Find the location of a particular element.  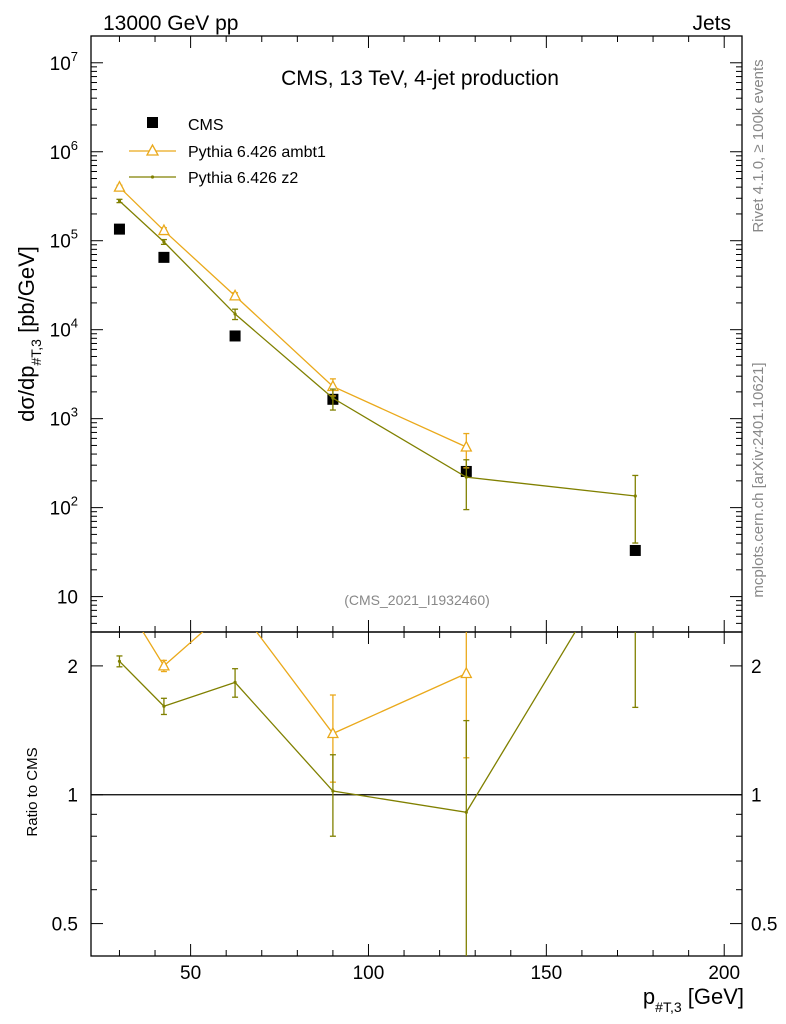

header-left-label: 13000 GeV pp is located at coordinates (170, 23).